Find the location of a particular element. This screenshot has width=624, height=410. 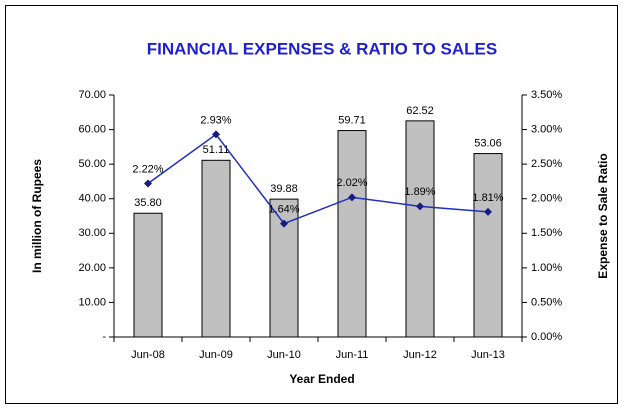

x-tick-label: Jun-09 is located at coordinates (216, 355).